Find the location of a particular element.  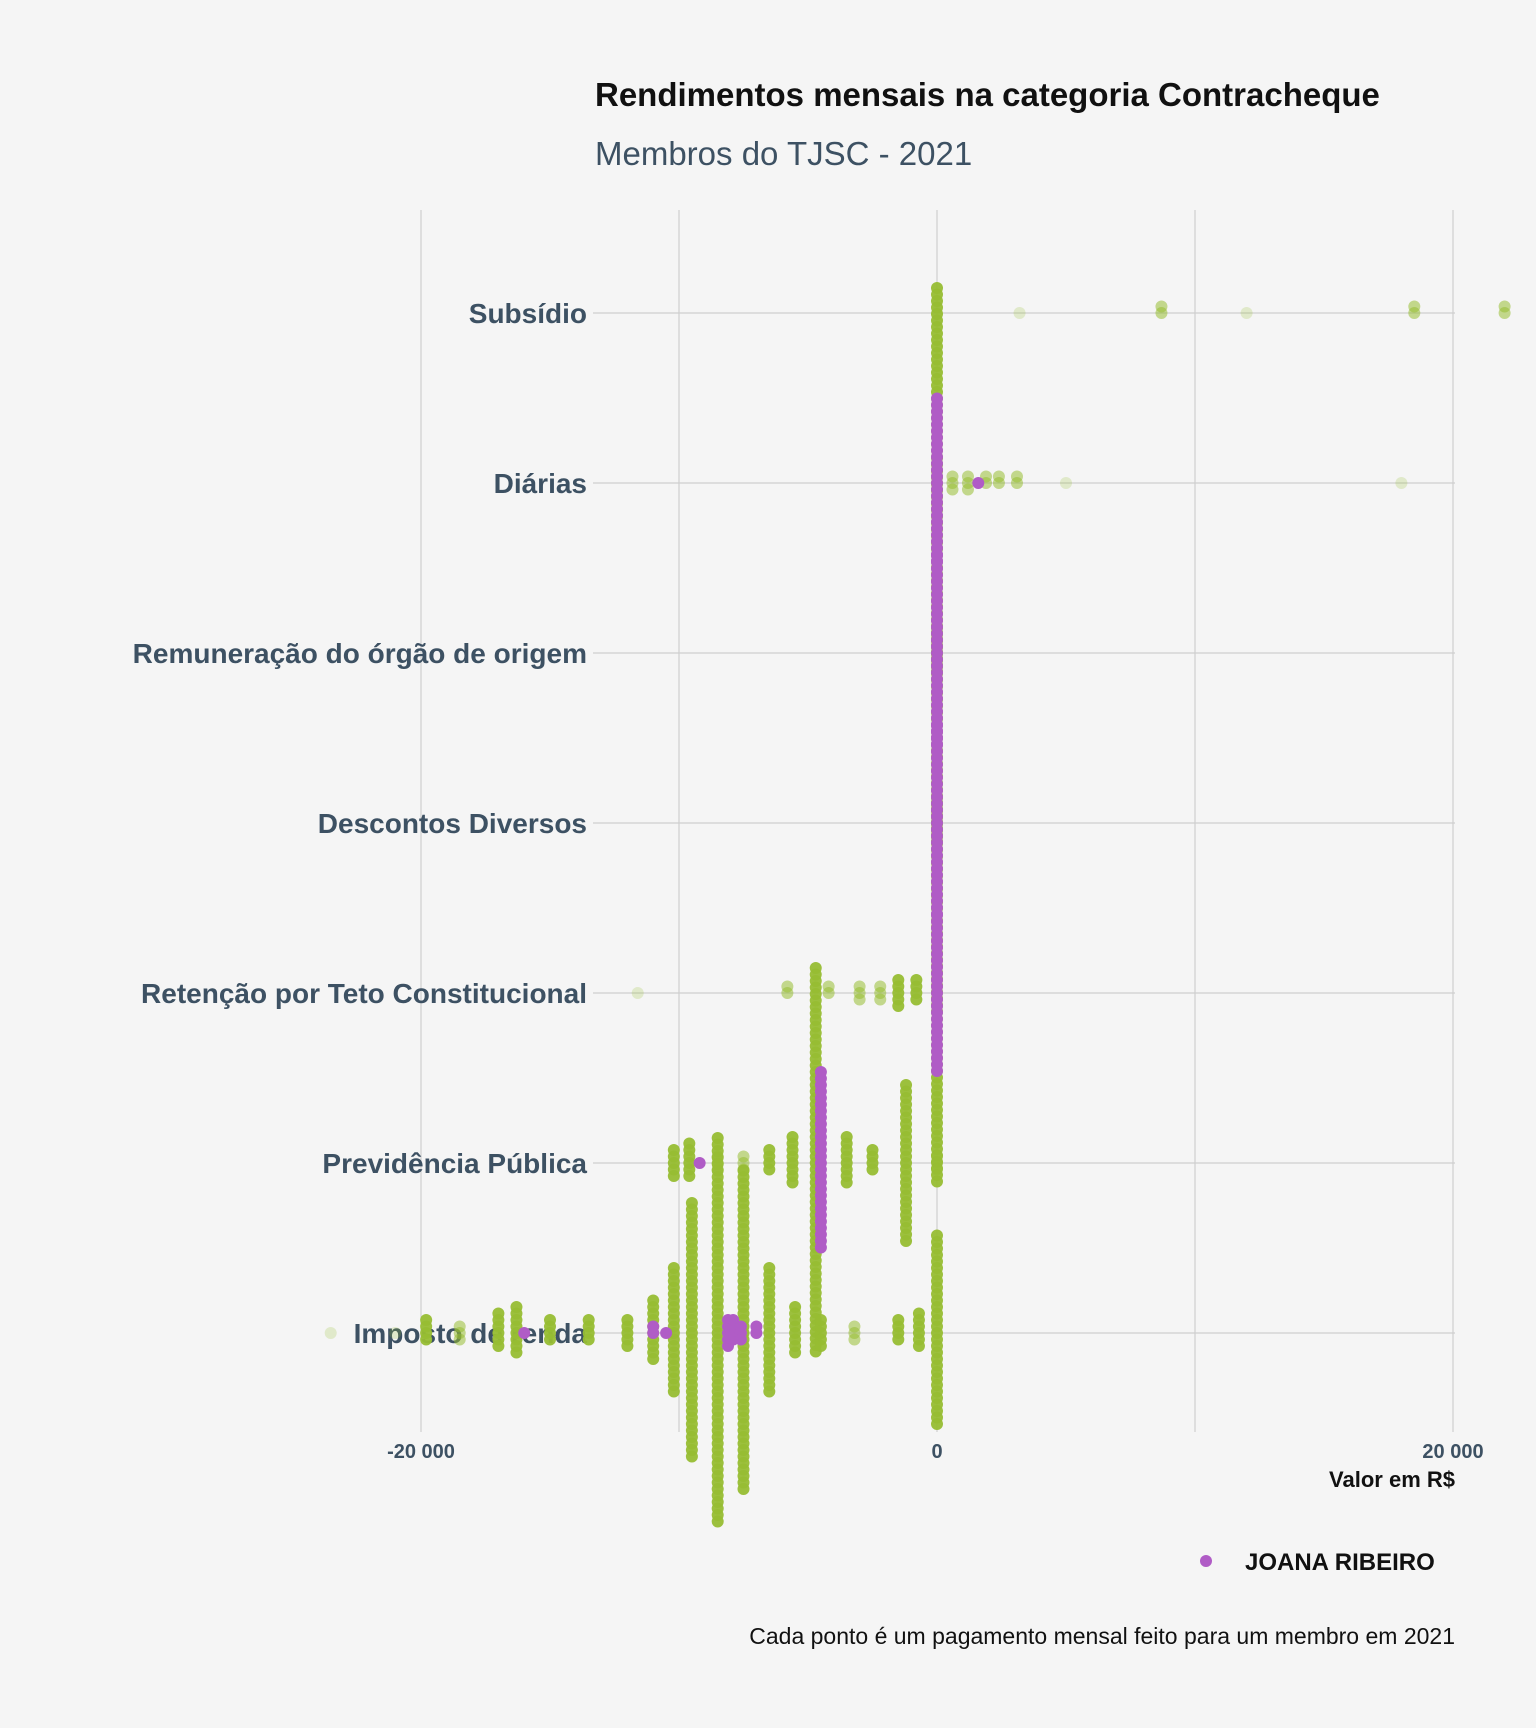

category-label: Previdência Pública is located at coordinates (454, 1163).